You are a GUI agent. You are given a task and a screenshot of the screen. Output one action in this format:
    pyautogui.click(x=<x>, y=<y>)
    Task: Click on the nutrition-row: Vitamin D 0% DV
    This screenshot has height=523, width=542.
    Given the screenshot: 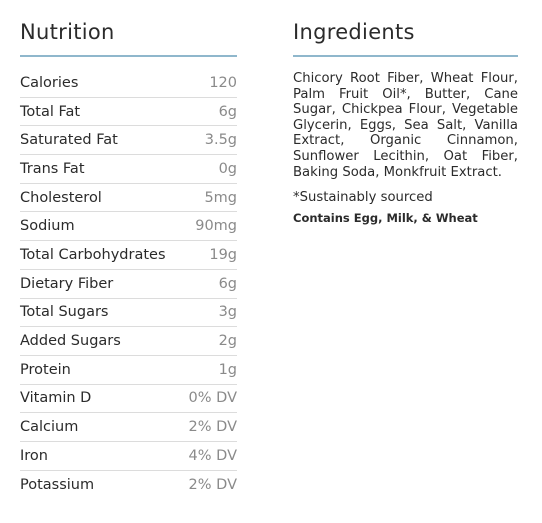 What is the action you would take?
    pyautogui.click(x=128, y=399)
    